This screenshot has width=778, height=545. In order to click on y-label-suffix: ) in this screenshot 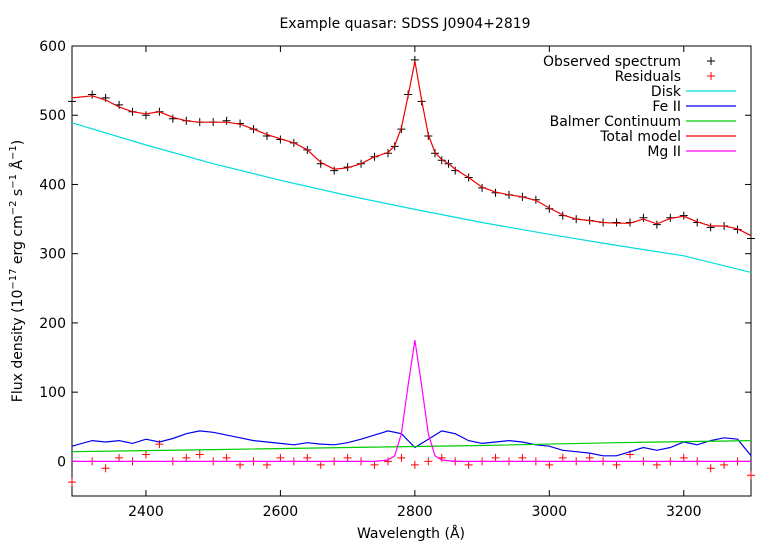, I will do `click(18, 142)`.